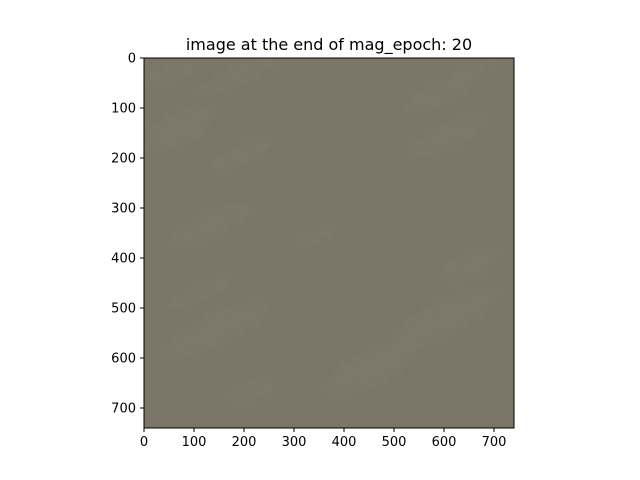 This screenshot has width=640, height=480. What do you see at coordinates (329, 45) in the screenshot?
I see `chart-title: image at the end of mag_epoch: 20` at bounding box center [329, 45].